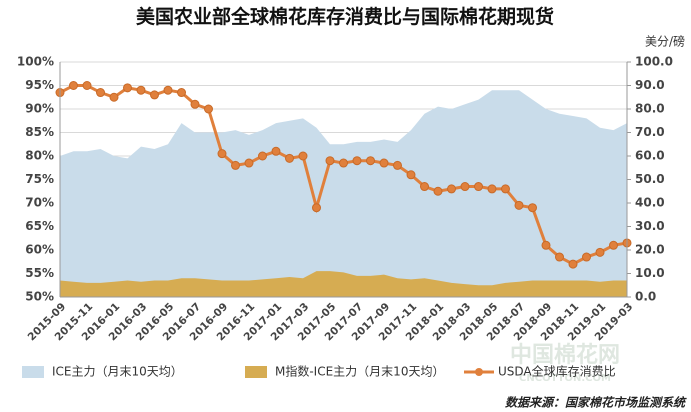 Image resolution: width=691 pixels, height=412 pixels. Describe the element at coordinates (39, 156) in the screenshot. I see `y-tick-label: 80%` at that location.